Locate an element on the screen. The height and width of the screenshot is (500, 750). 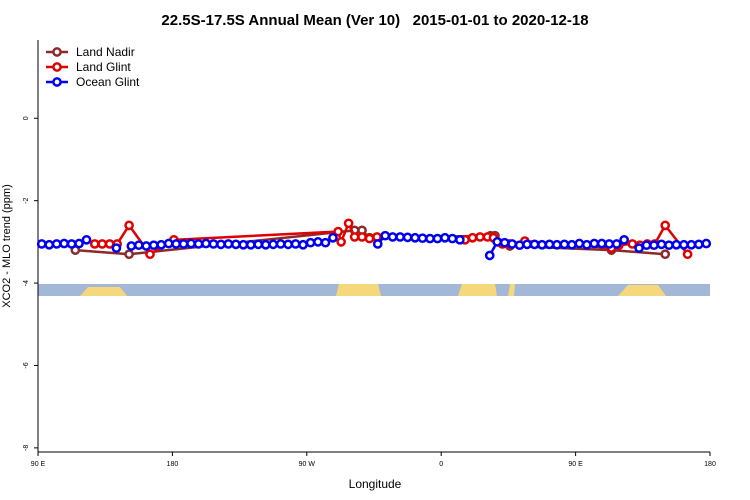
y-tick-label: -6 is located at coordinates (26, 365).